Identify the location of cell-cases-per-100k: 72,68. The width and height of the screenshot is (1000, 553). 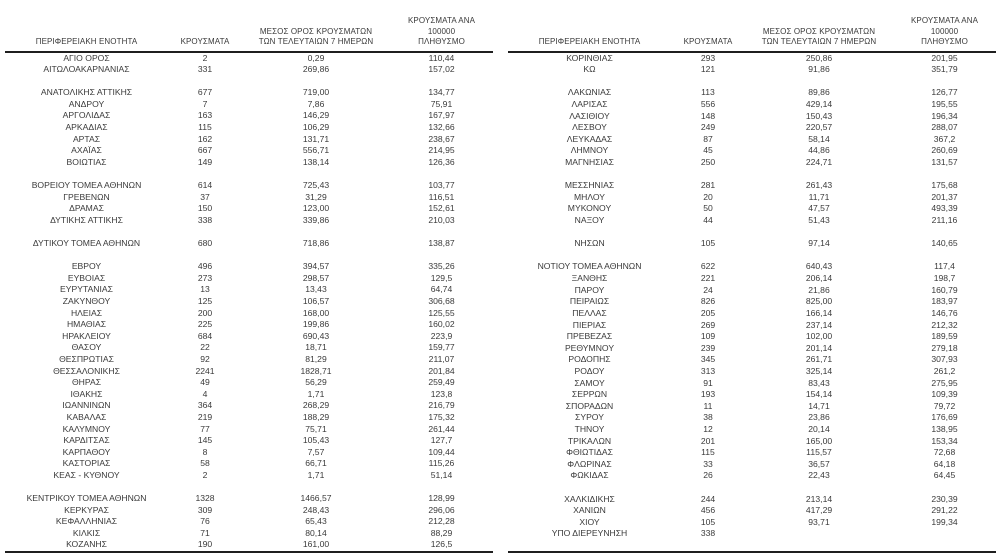
(944, 452).